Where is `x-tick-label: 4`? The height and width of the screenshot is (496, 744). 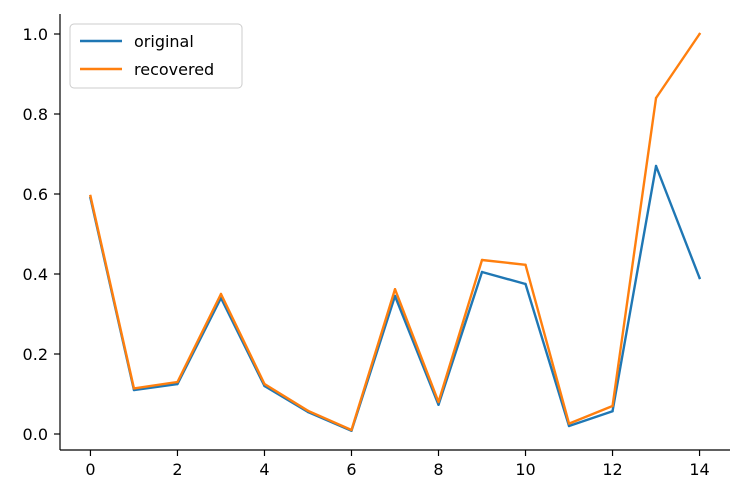
x-tick-label: 4 is located at coordinates (264, 469).